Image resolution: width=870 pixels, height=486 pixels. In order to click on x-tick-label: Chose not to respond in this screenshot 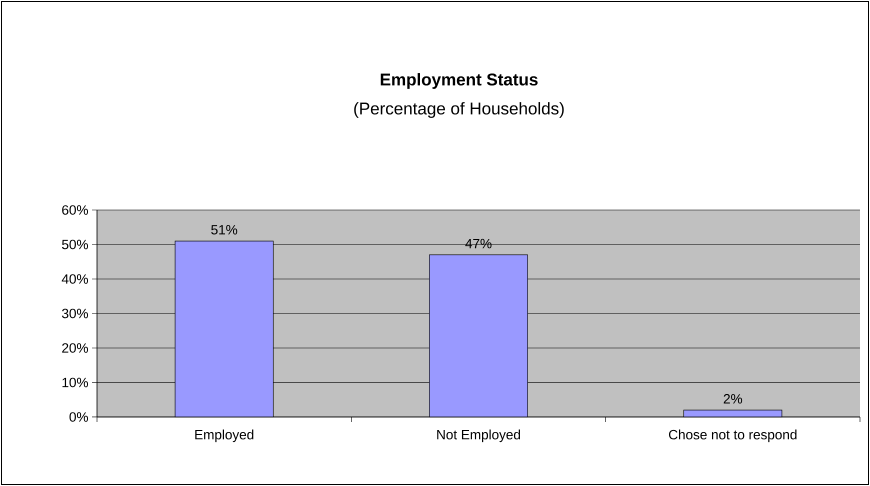, I will do `click(732, 436)`.